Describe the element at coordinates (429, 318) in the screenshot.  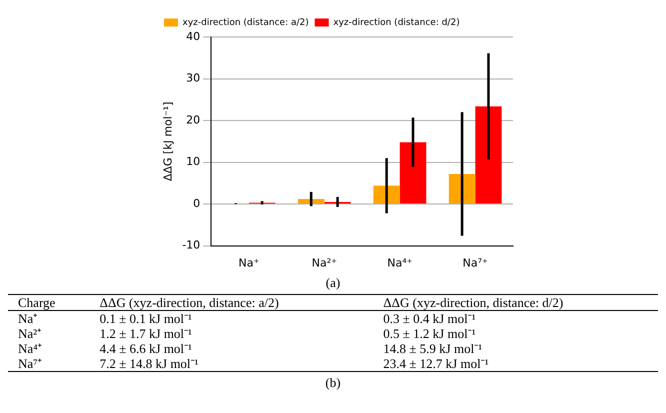
I see `text: 0.3 ± 0.4 kJ mol⁻¹` at that location.